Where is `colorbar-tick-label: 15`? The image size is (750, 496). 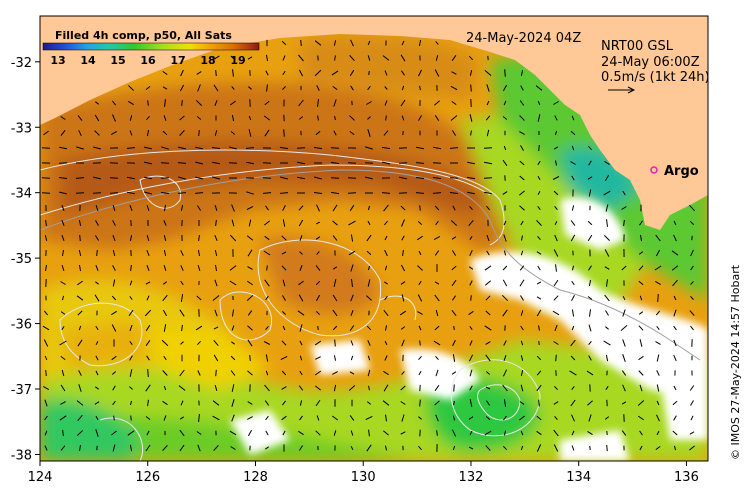 colorbar-tick-label: 15 is located at coordinates (117, 60).